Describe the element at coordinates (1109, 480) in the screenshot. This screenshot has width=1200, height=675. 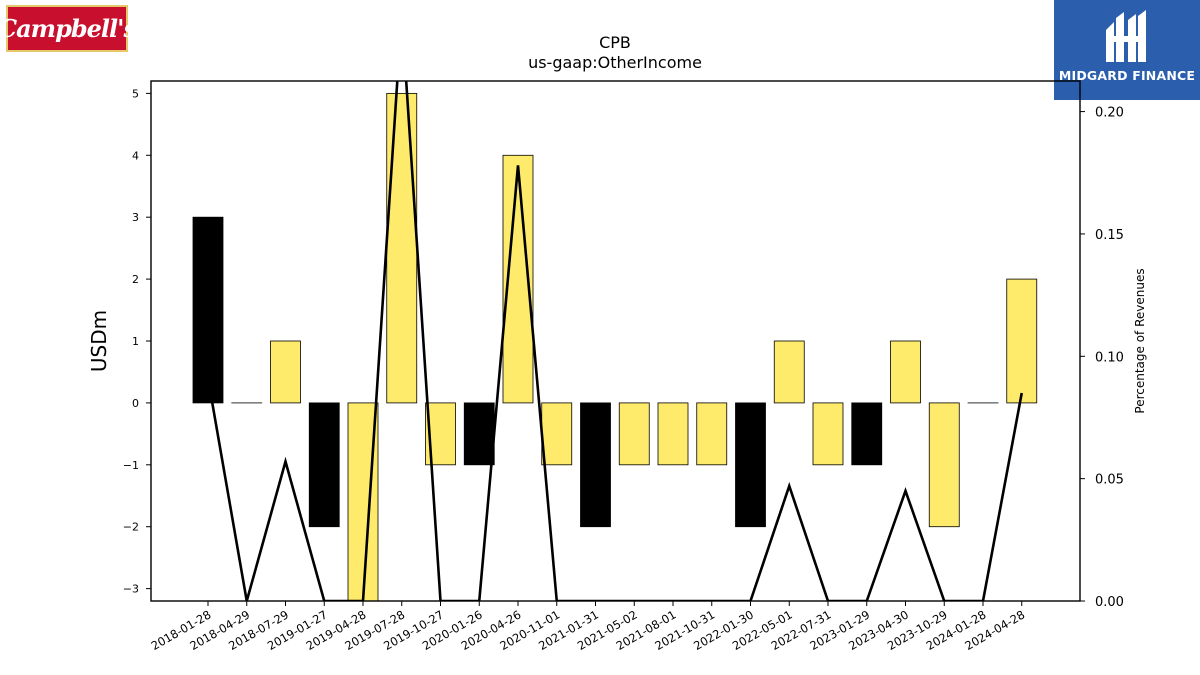
I see `y2-tick-label: 0.05` at that location.